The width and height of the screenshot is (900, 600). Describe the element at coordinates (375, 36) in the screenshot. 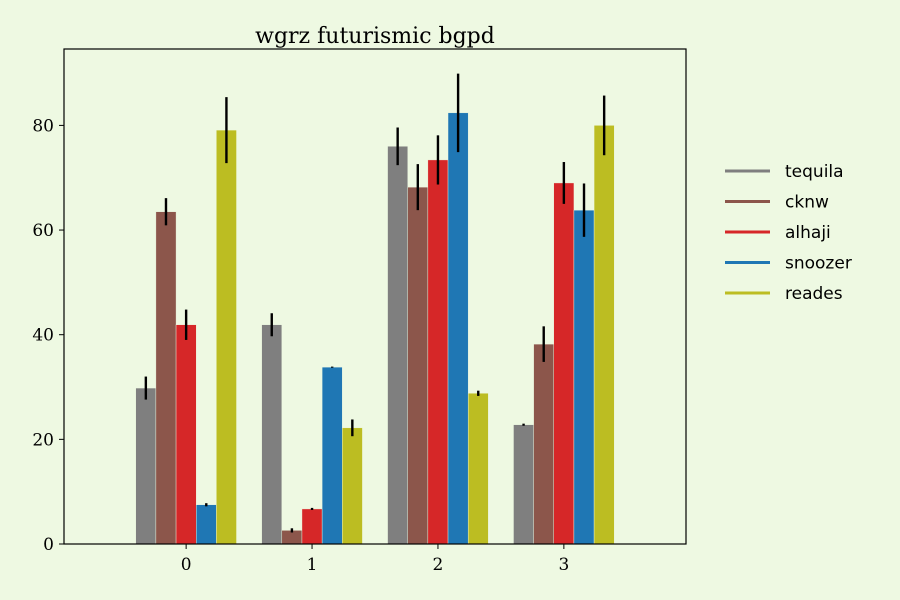

I see `chart-title: wgrz futurismic bgpd` at that location.